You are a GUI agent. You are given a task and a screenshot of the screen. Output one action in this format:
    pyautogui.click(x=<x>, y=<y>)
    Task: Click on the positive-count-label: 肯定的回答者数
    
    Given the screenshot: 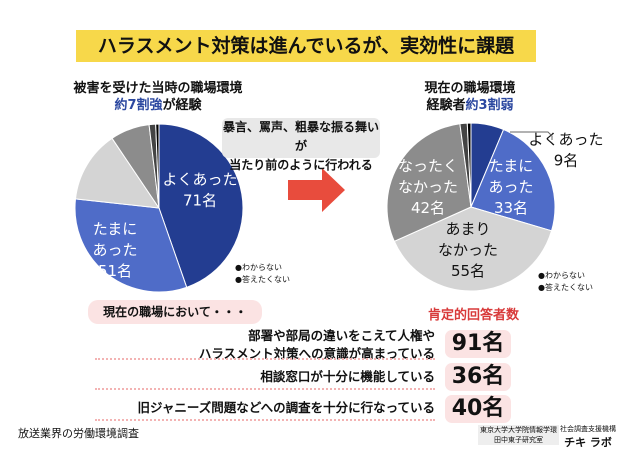 What is the action you would take?
    pyautogui.click(x=474, y=315)
    